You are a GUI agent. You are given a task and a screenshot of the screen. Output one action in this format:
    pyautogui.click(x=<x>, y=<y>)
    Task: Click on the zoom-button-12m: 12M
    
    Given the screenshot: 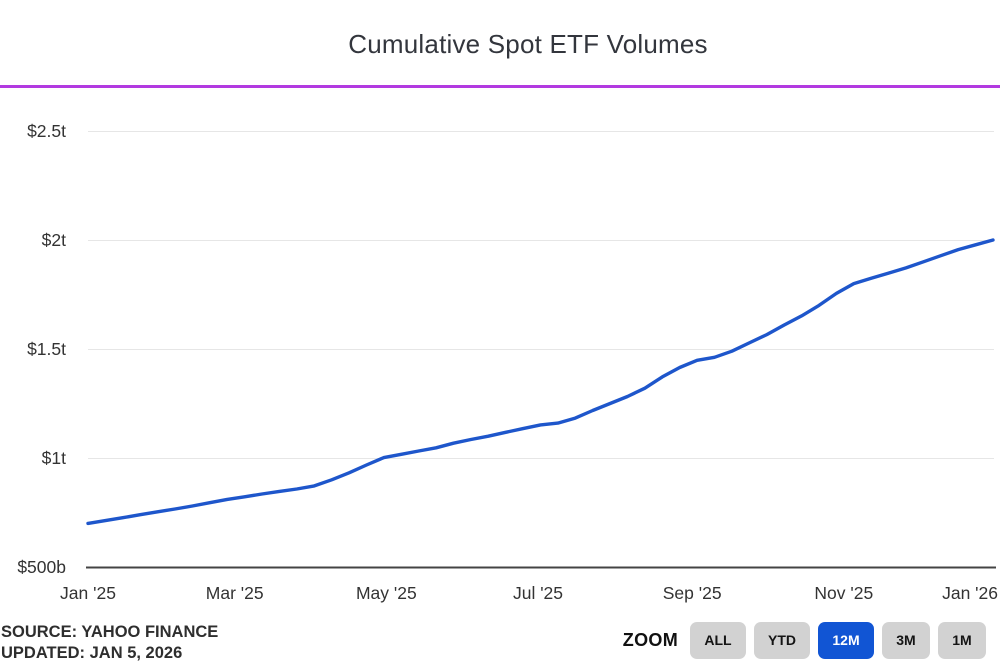 What is the action you would take?
    pyautogui.click(x=846, y=640)
    